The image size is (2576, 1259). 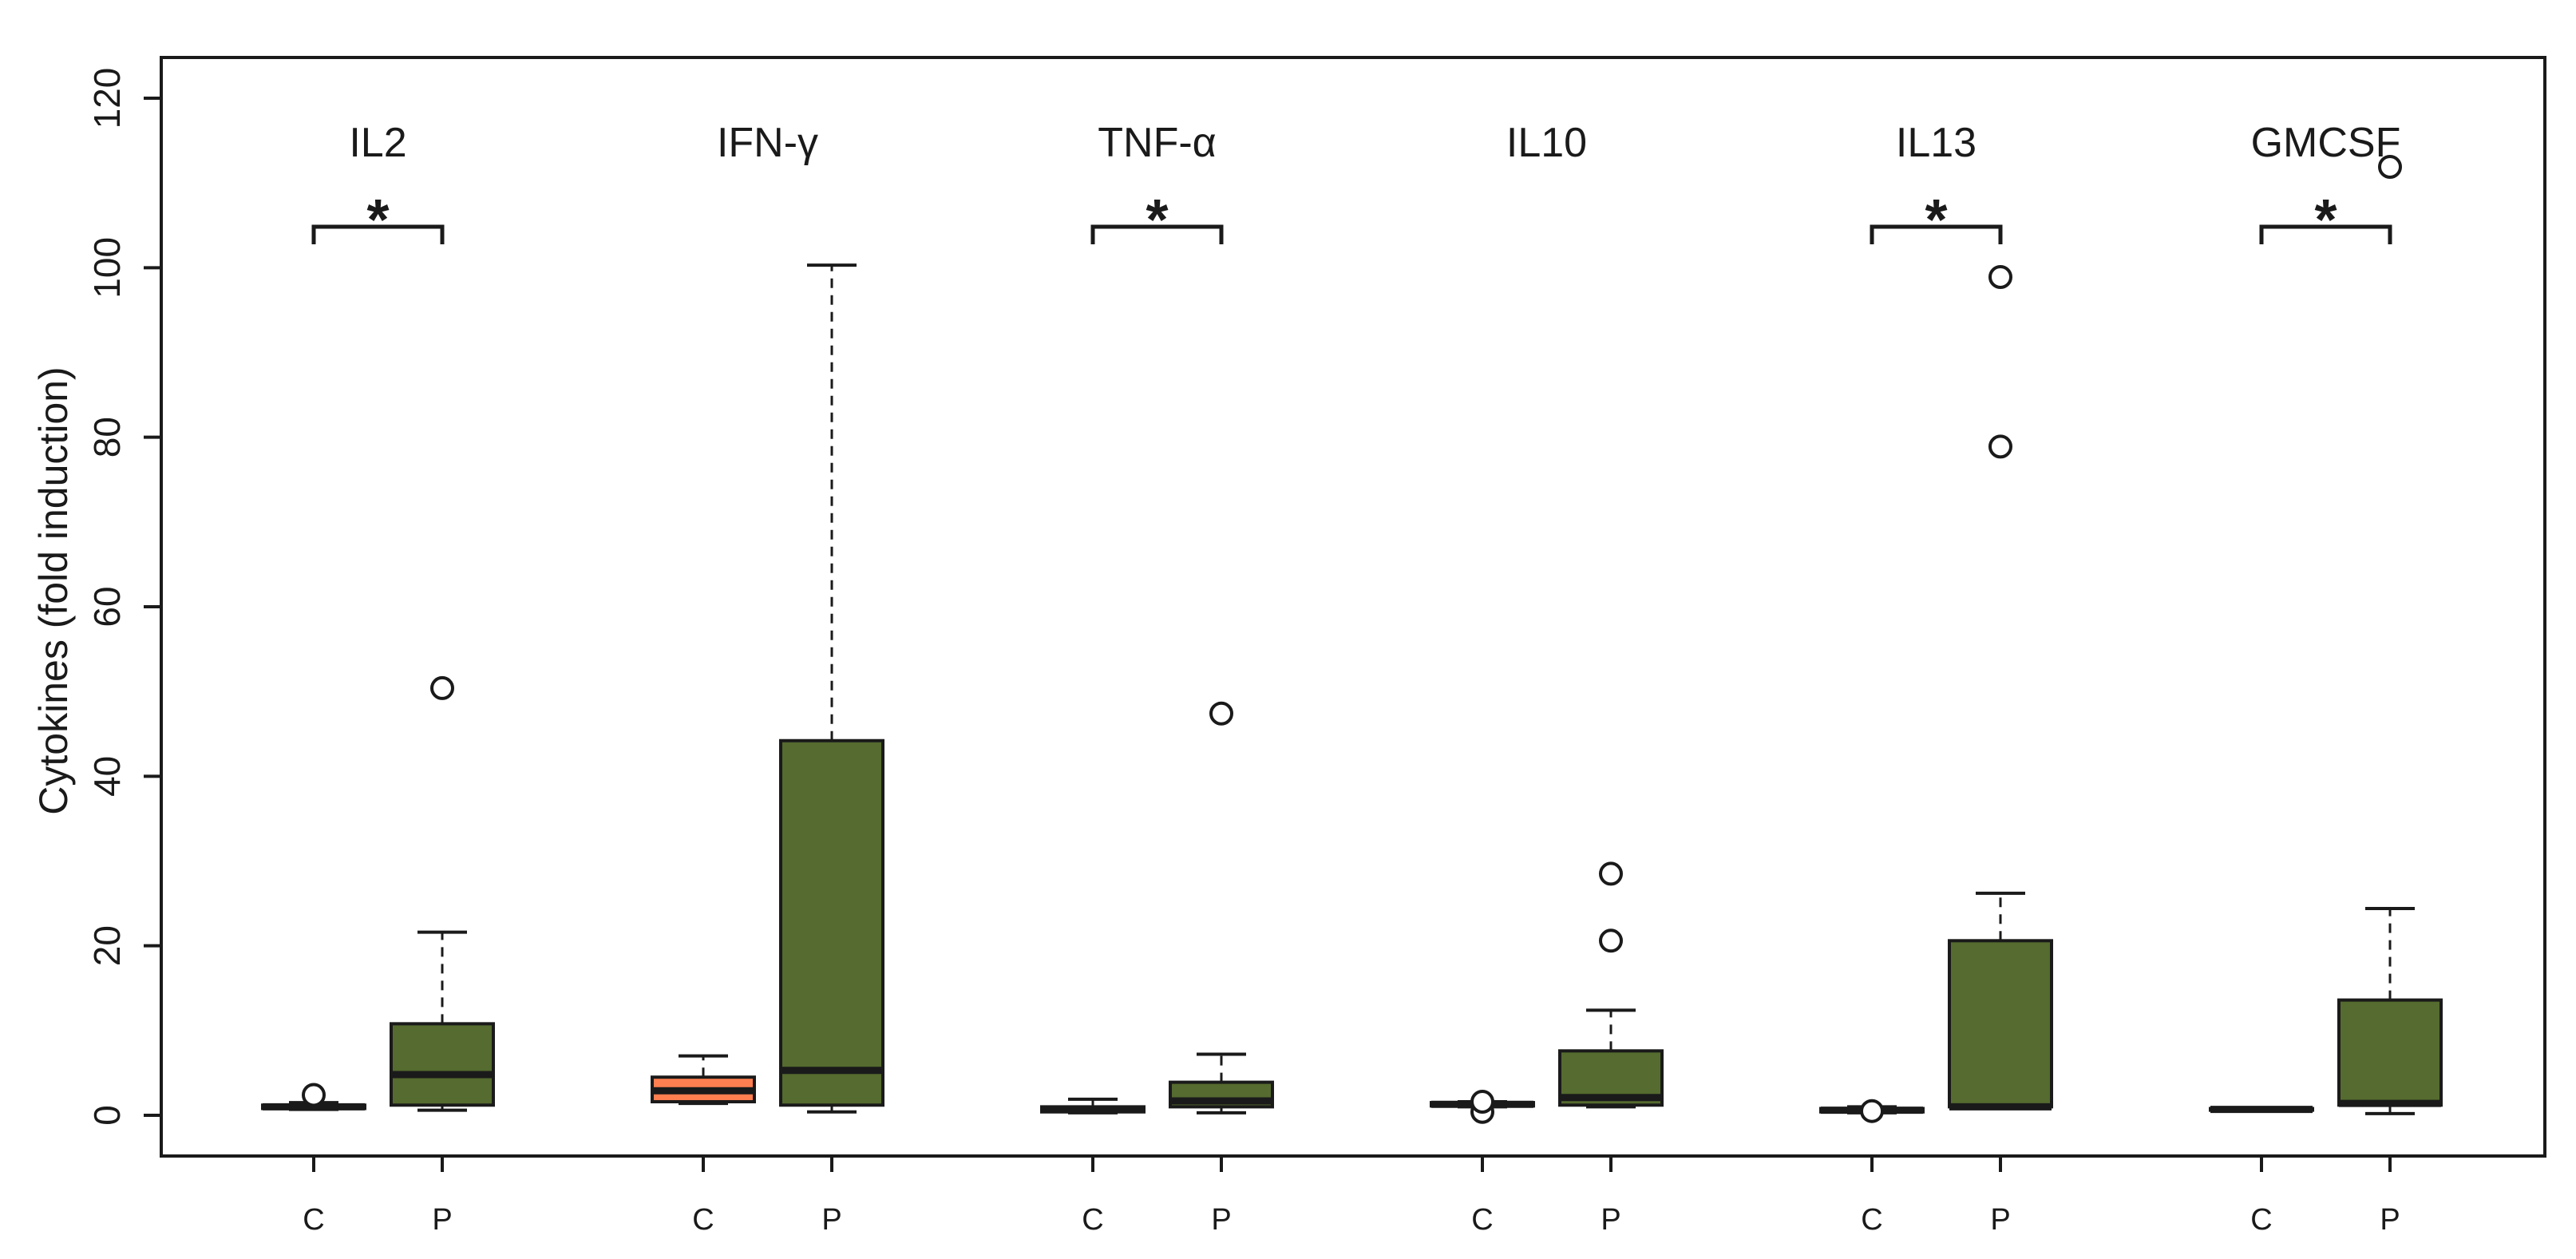 I want to click on panel-title: IL10, so click(x=1547, y=143).